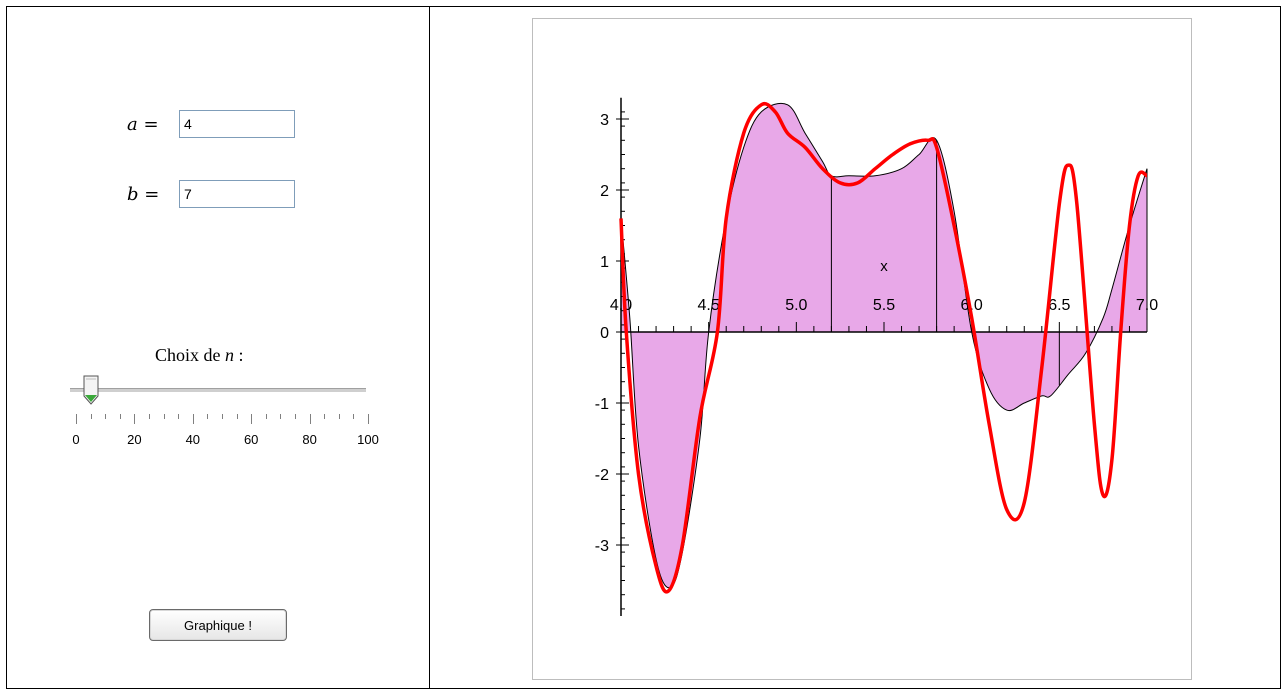 This screenshot has height=690, width=1287. I want to click on x-tick-label: 4.5, so click(709, 305).